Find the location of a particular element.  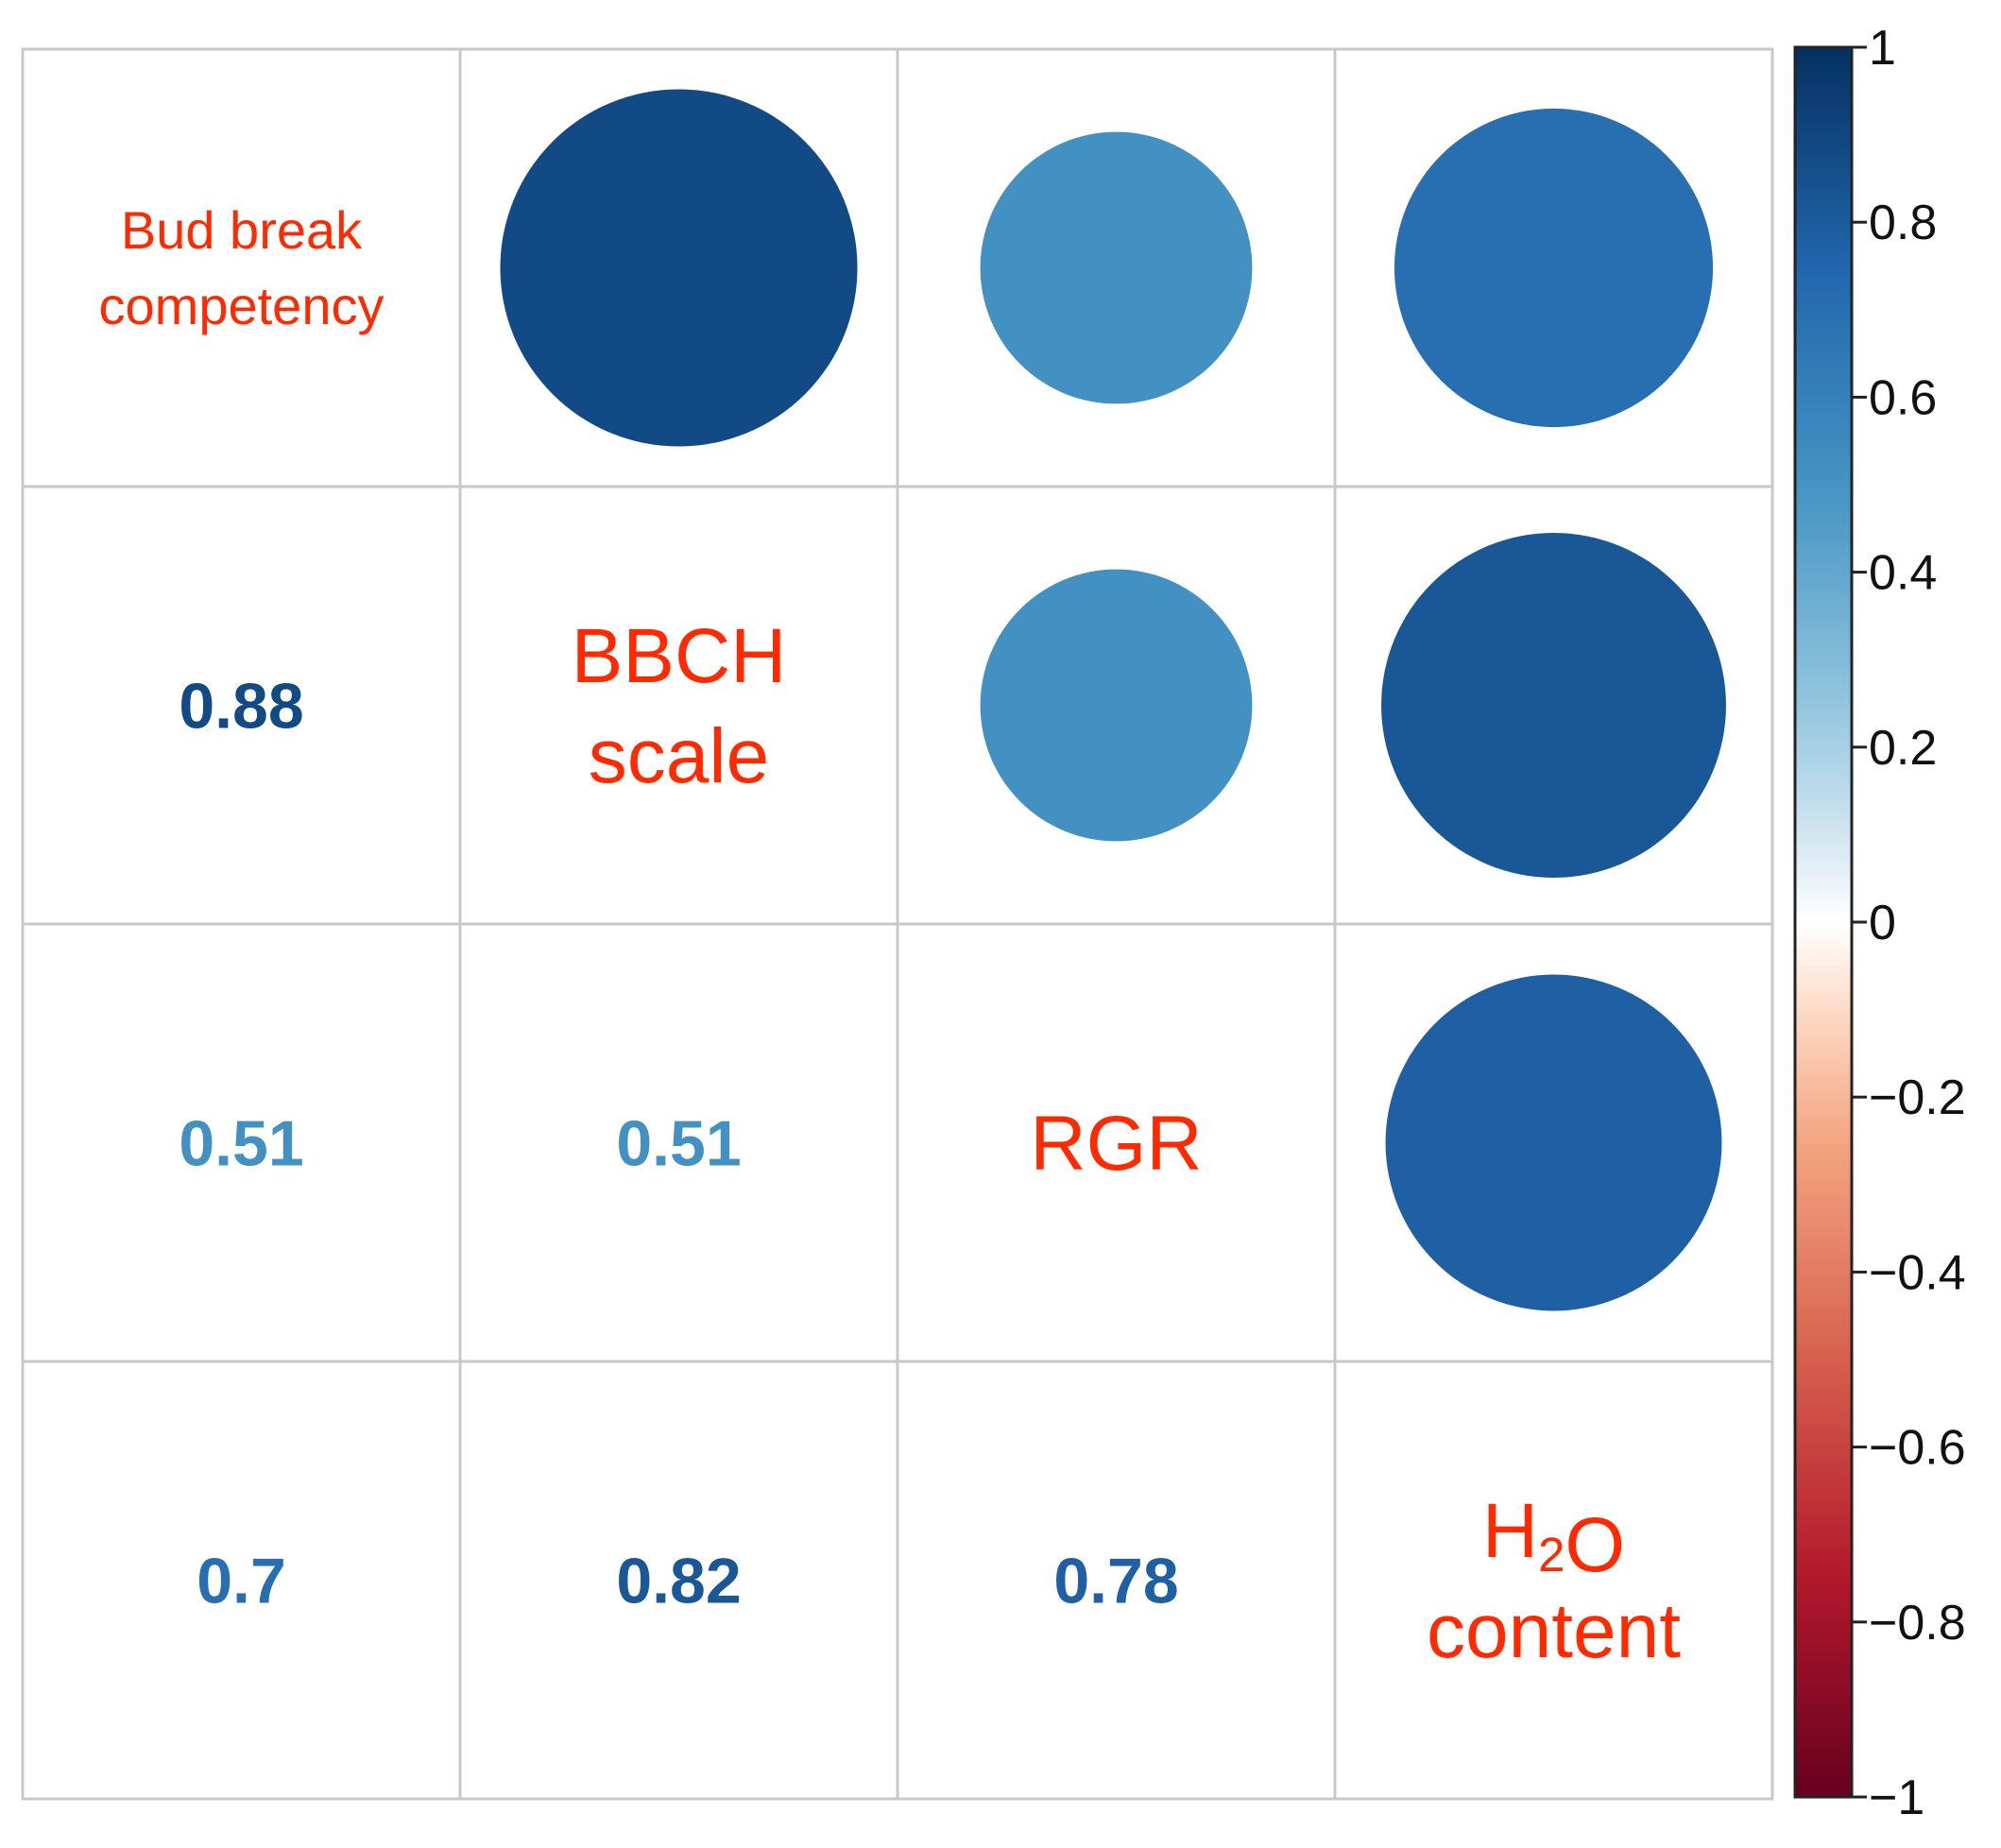

correlation-value: 0.82 is located at coordinates (678, 1582).